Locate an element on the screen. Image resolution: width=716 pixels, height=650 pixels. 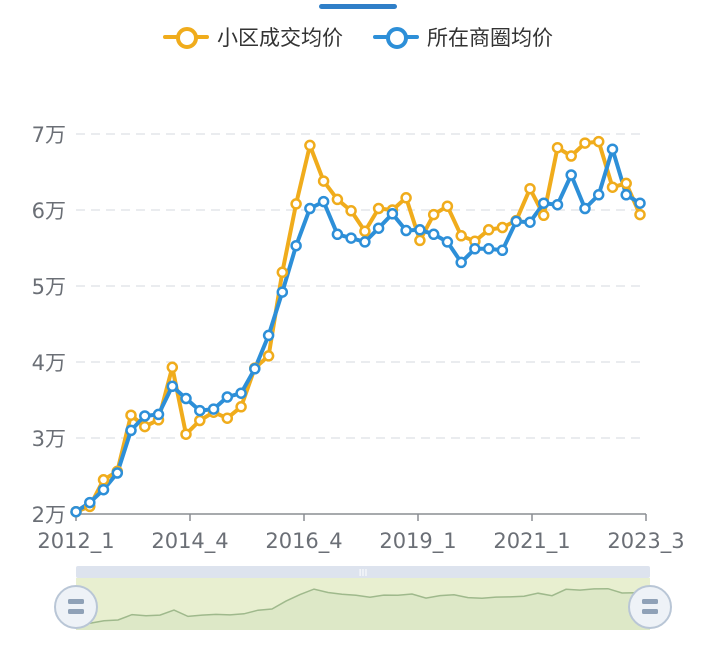
slider-preview-line is located at coordinates (363, 606).